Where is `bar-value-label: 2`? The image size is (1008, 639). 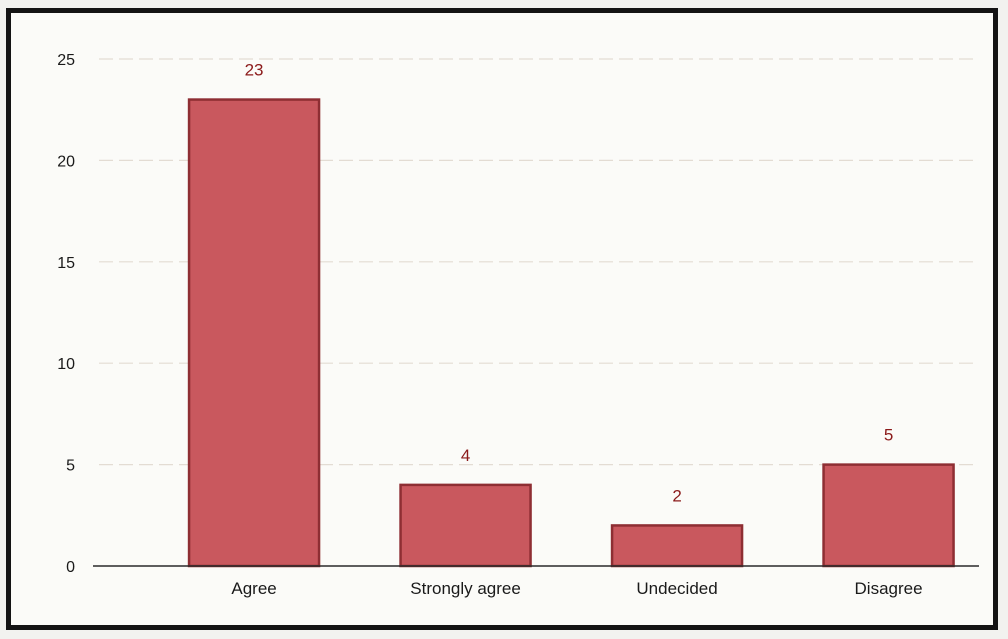 bar-value-label: 2 is located at coordinates (676, 495).